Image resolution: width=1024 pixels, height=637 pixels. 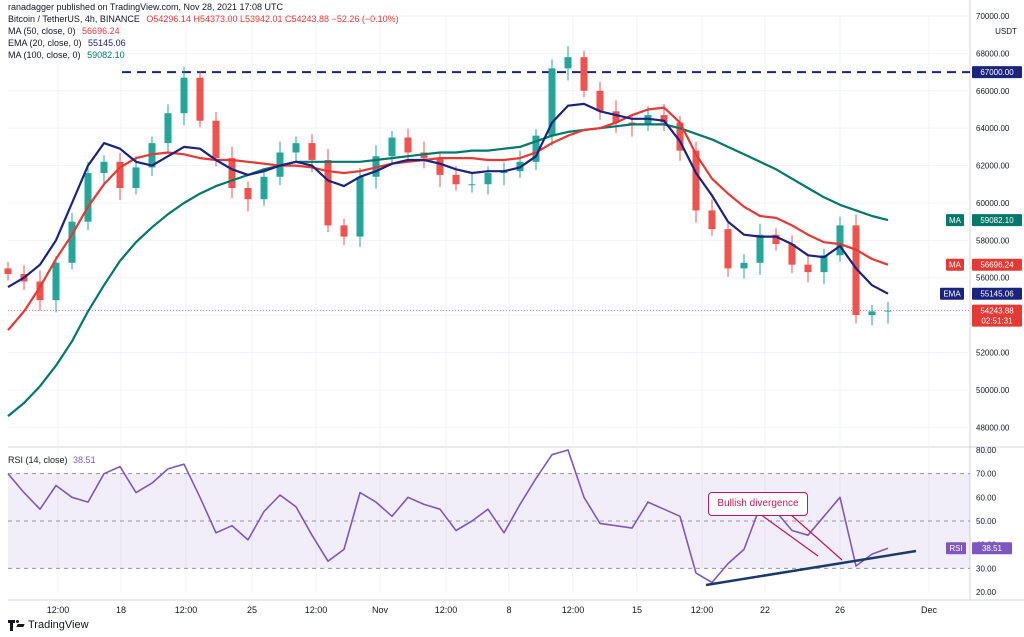 I want to click on x-tick-label: 26, so click(x=840, y=610).